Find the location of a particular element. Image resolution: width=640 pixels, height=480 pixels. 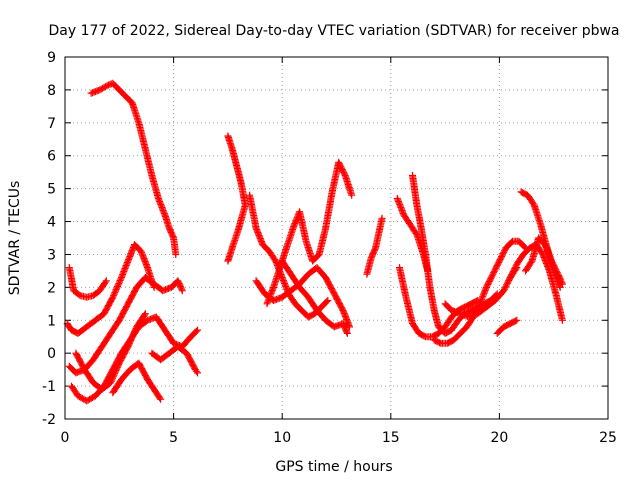

y-tick-label: 2 is located at coordinates (51, 288).